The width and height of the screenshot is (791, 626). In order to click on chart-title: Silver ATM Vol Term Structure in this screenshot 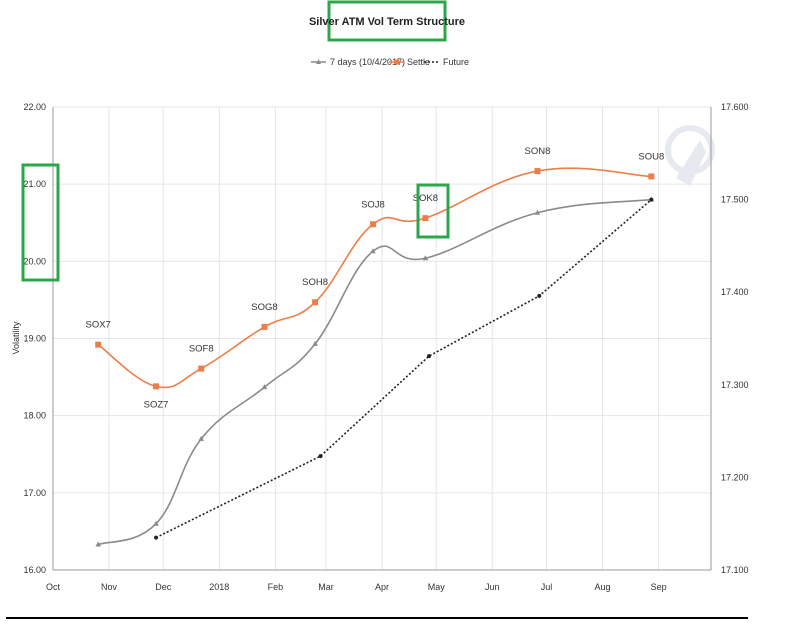, I will do `click(387, 22)`.